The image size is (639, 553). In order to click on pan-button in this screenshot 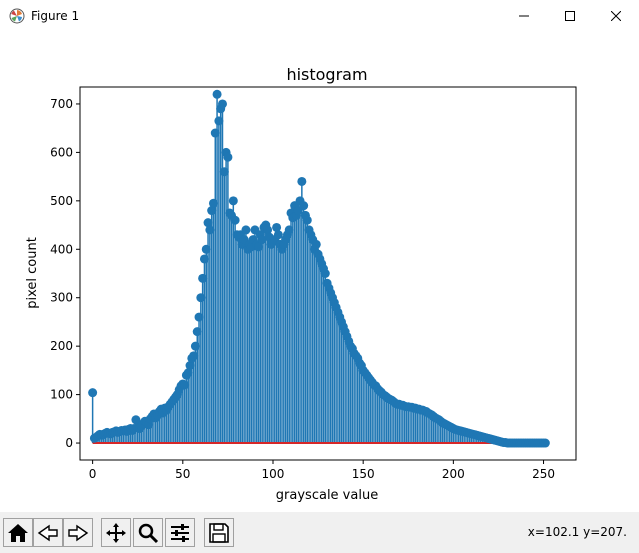, I will do `click(116, 532)`.